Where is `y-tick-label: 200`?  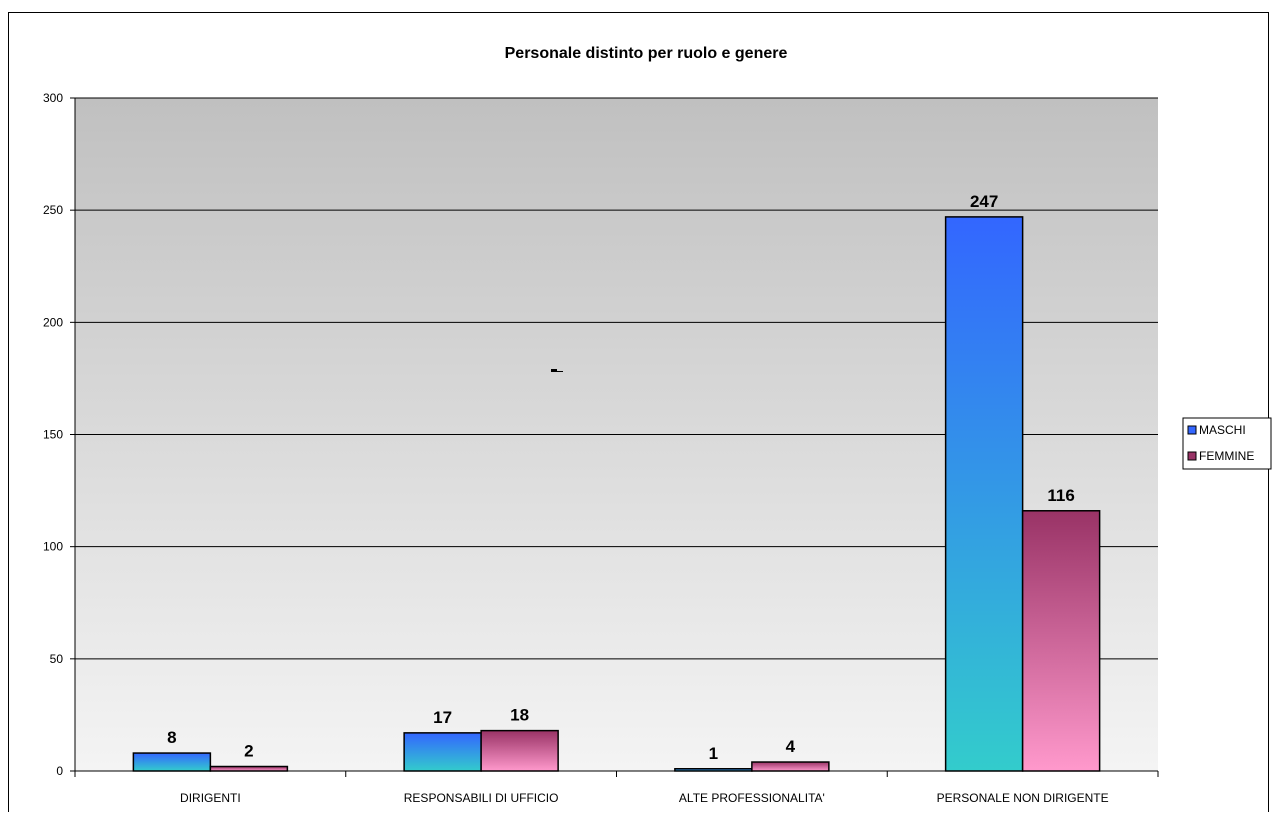
y-tick-label: 200 is located at coordinates (53, 322).